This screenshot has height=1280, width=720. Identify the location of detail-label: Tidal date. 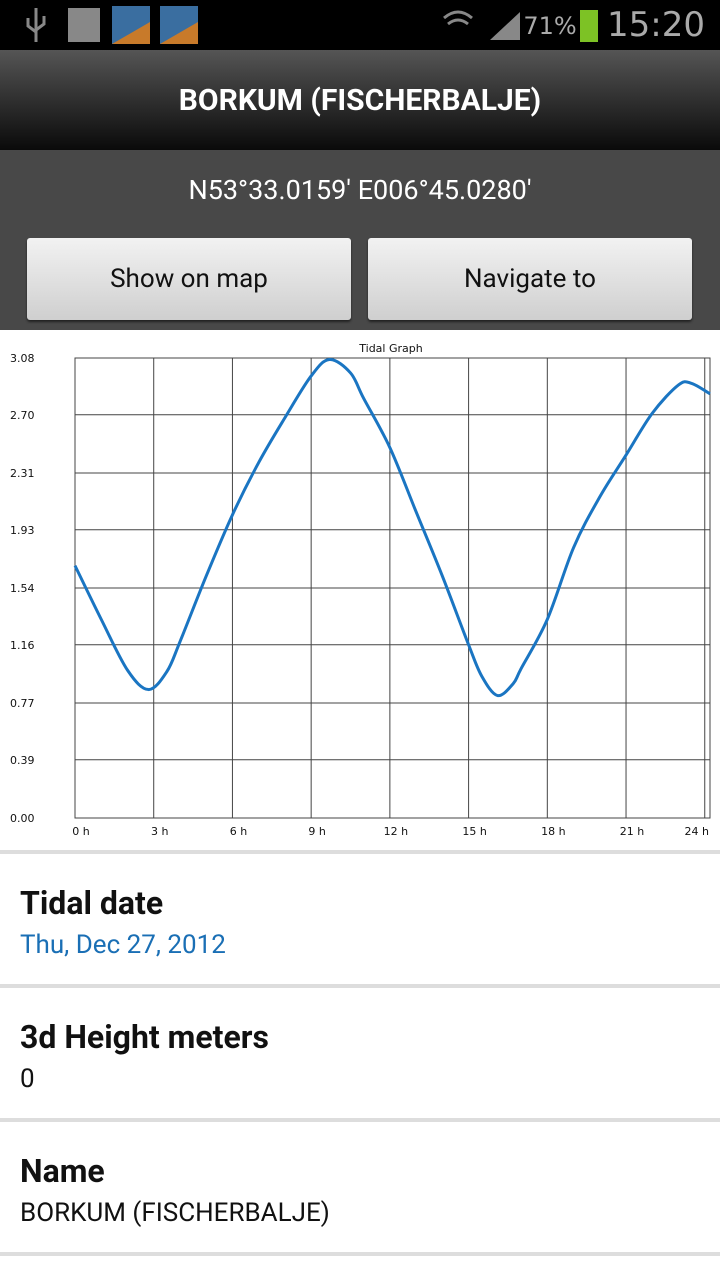
(92, 903).